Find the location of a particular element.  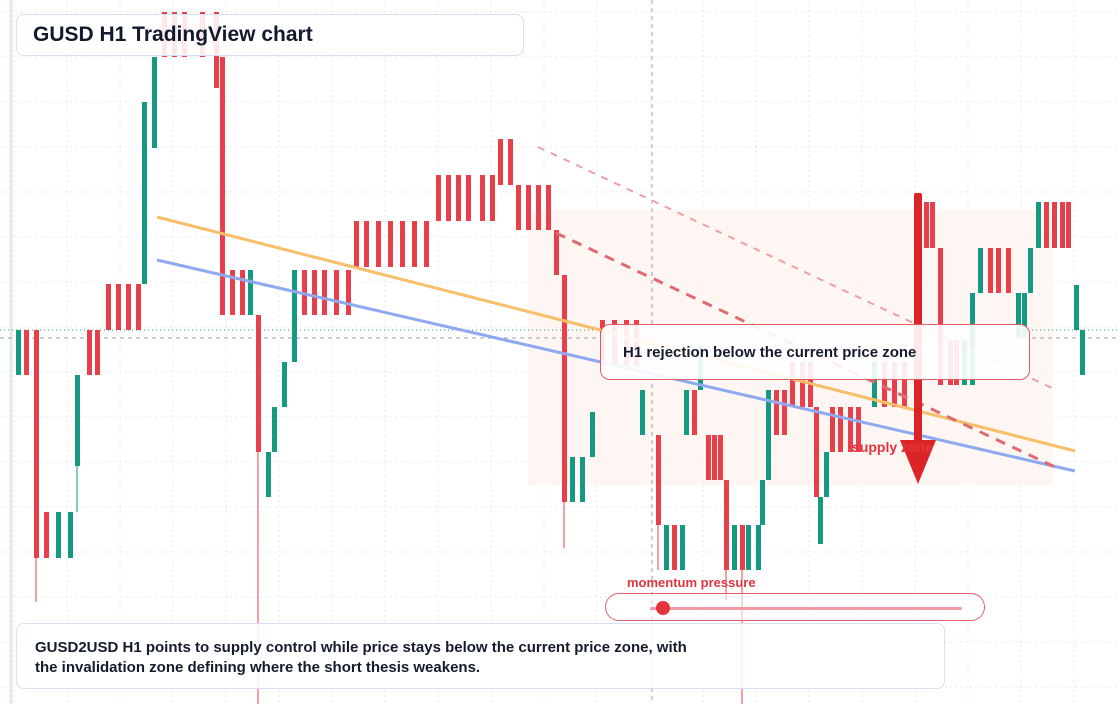

momentum-meter-label: momentum pressure is located at coordinates (691, 582).